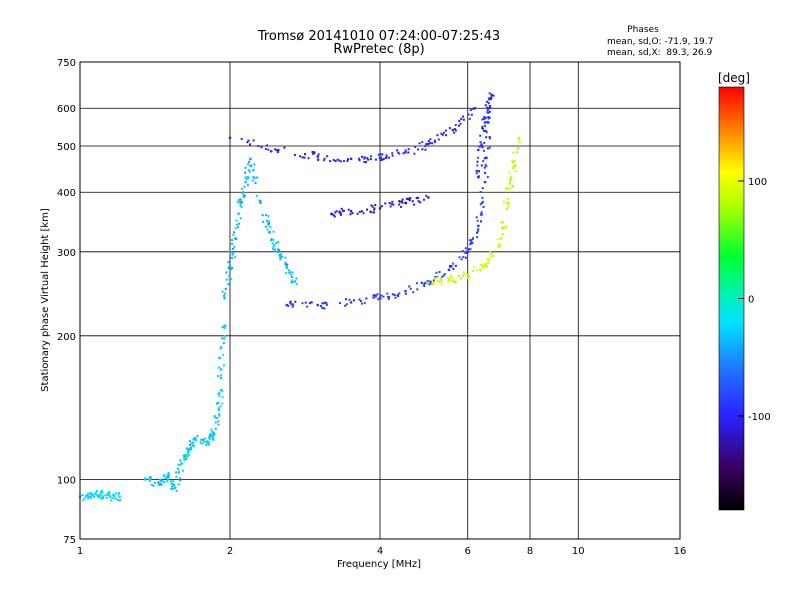  I want to click on y-tick-label: 300, so click(66, 253).